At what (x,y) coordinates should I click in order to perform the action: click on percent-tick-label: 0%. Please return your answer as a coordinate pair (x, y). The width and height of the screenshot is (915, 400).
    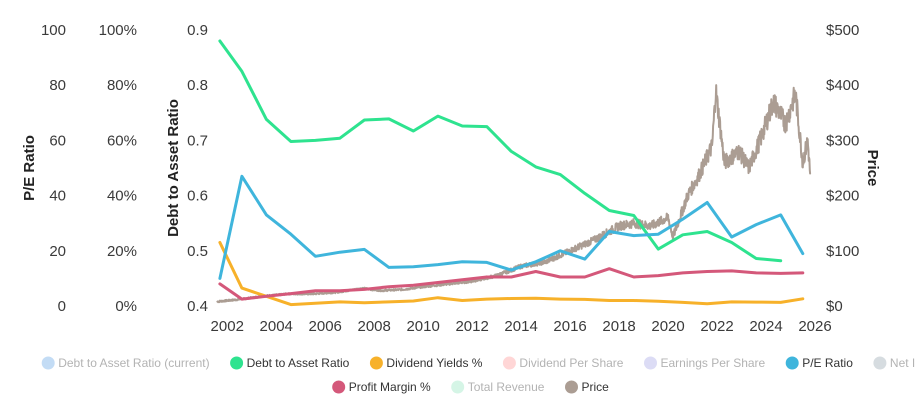
    Looking at the image, I should click on (126, 306).